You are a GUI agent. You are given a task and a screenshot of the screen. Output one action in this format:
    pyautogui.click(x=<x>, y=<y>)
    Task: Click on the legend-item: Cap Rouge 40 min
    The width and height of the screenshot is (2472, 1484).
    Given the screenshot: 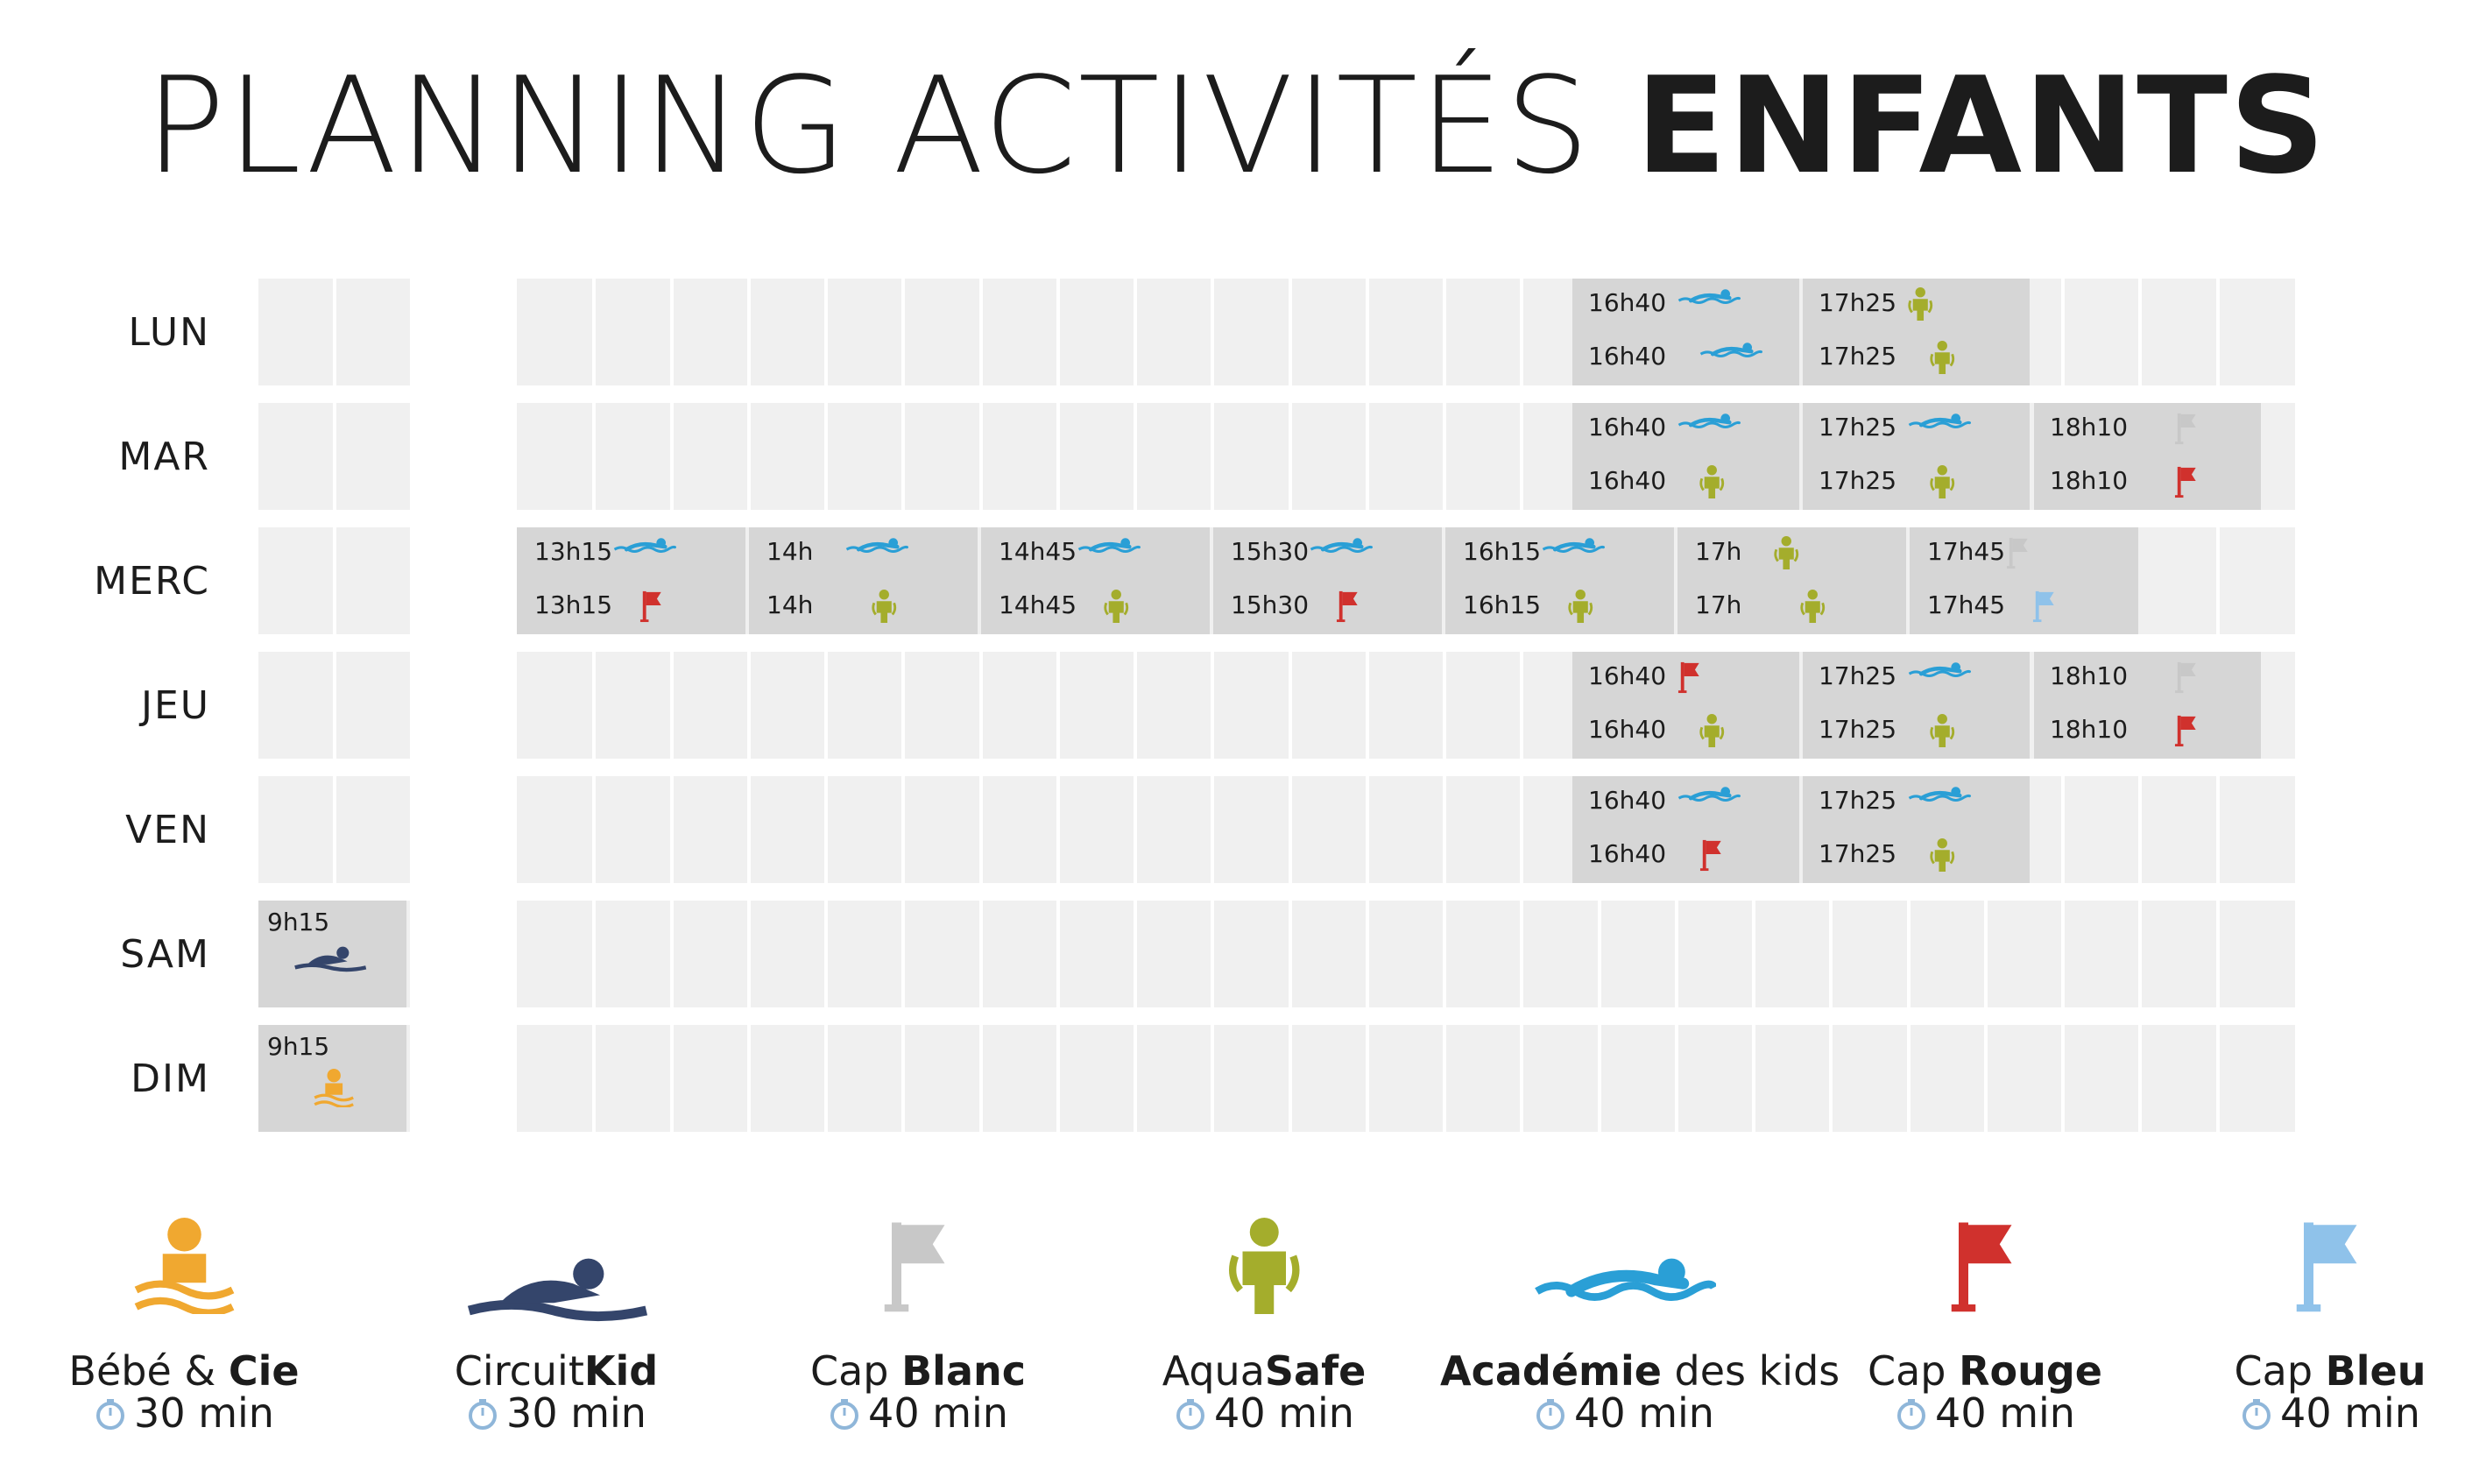 What is the action you would take?
    pyautogui.click(x=1985, y=1331)
    